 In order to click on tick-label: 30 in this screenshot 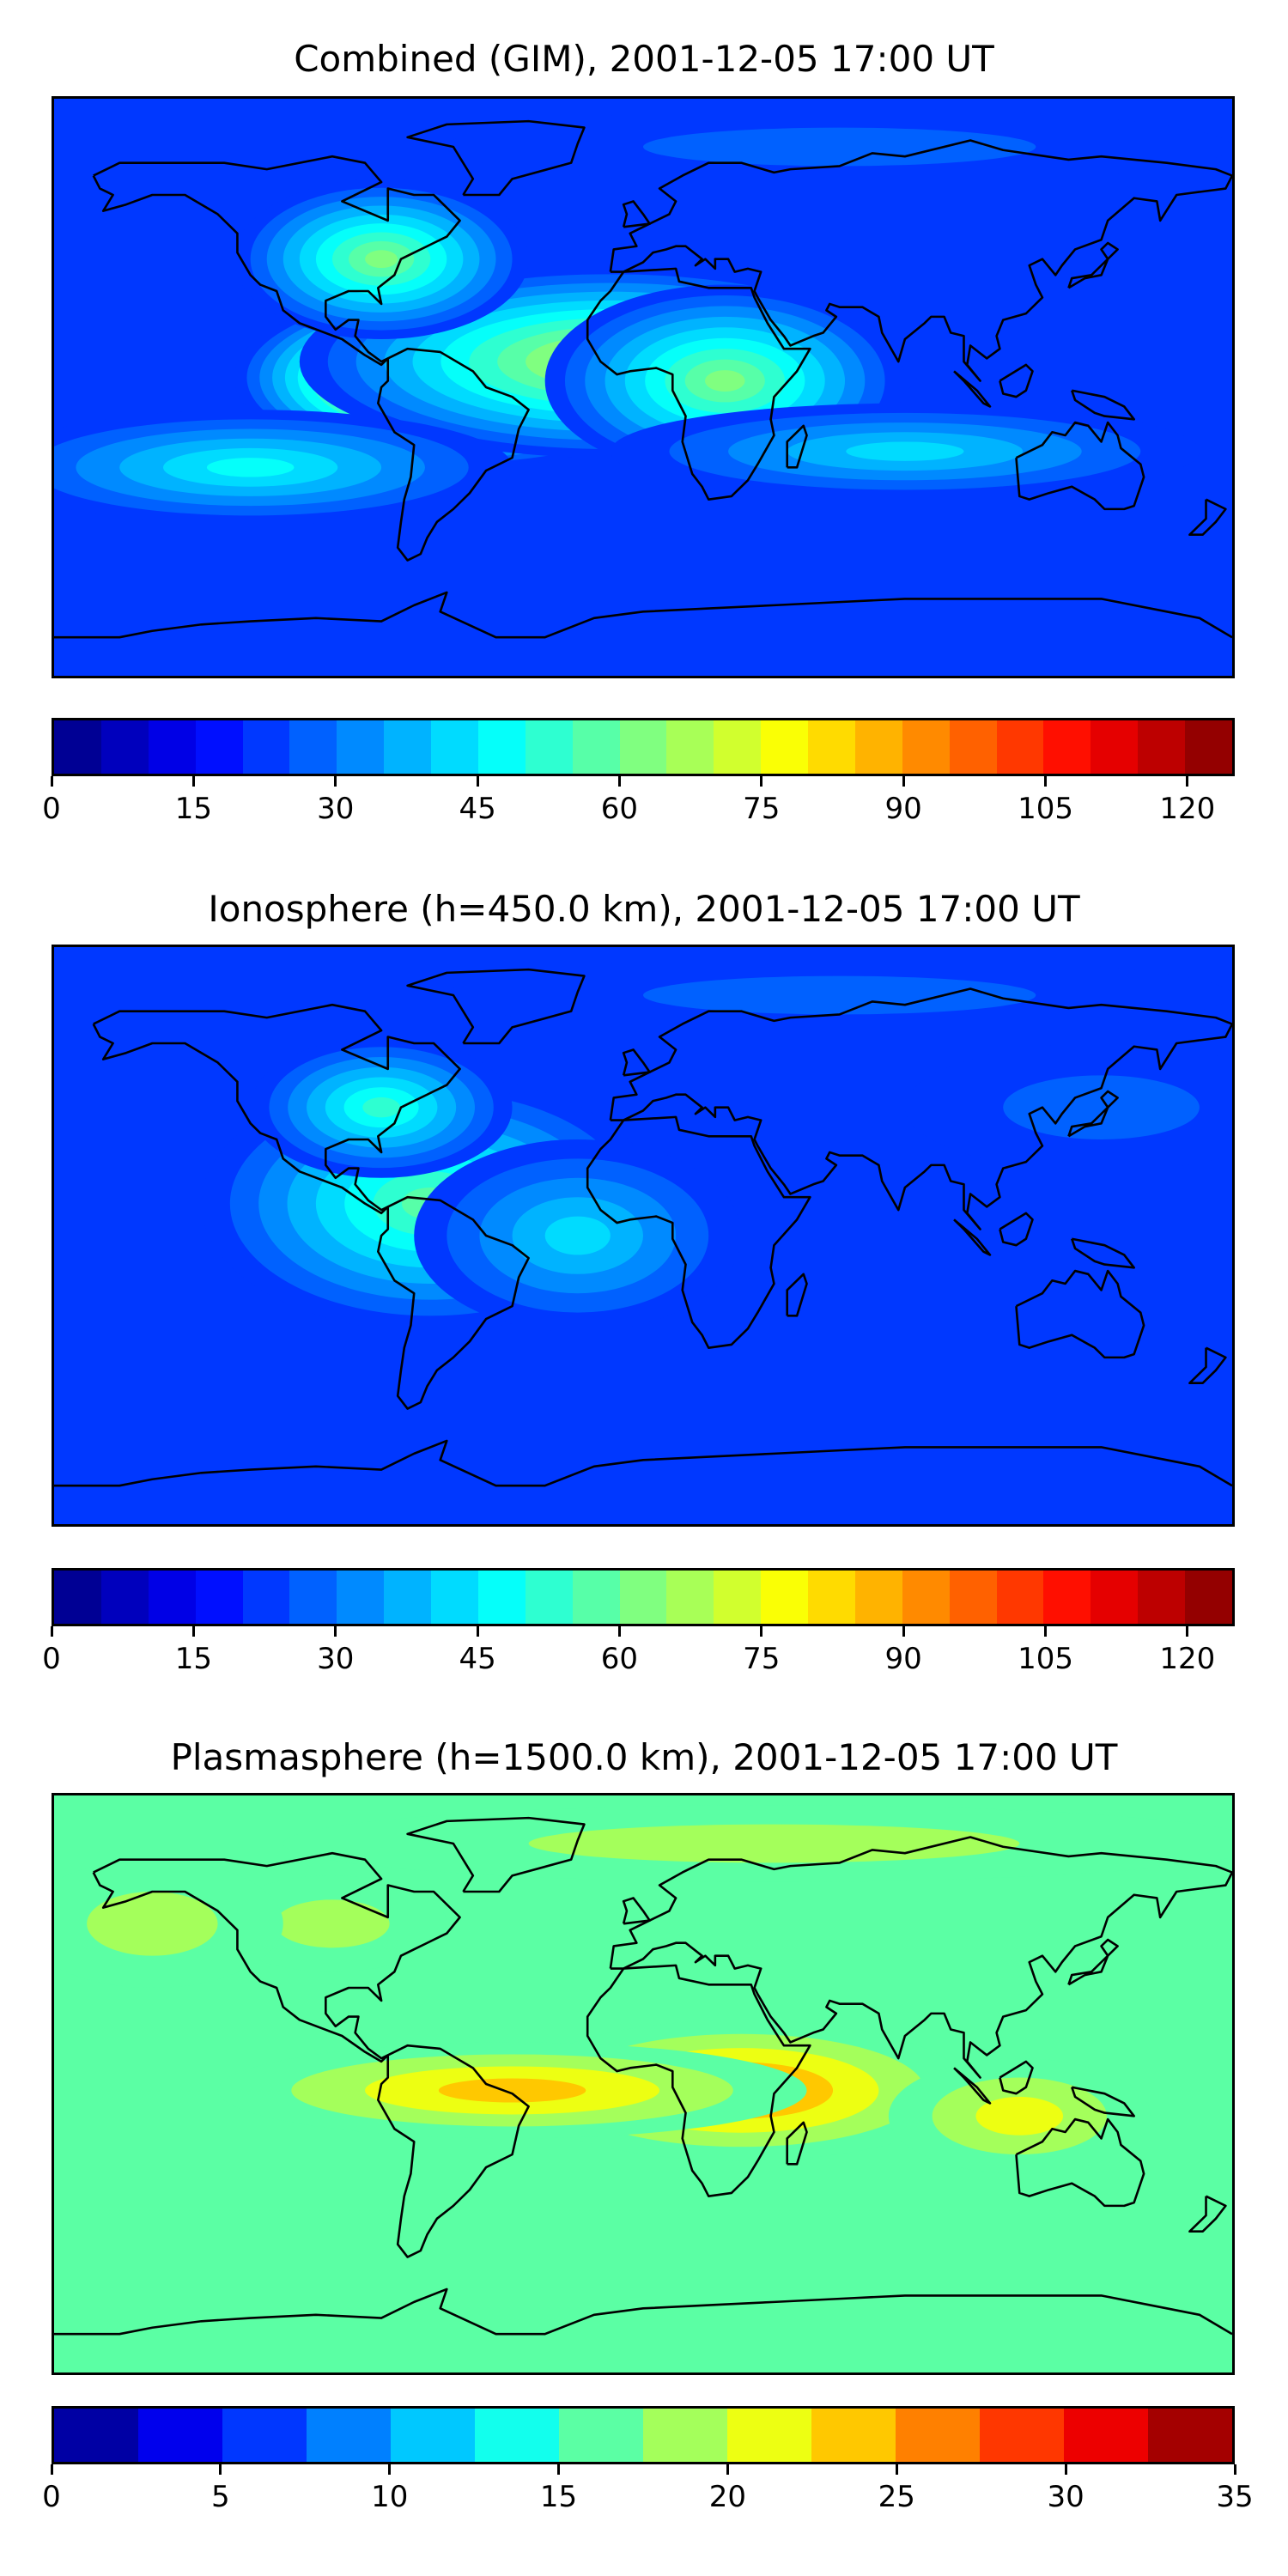, I will do `click(336, 809)`.